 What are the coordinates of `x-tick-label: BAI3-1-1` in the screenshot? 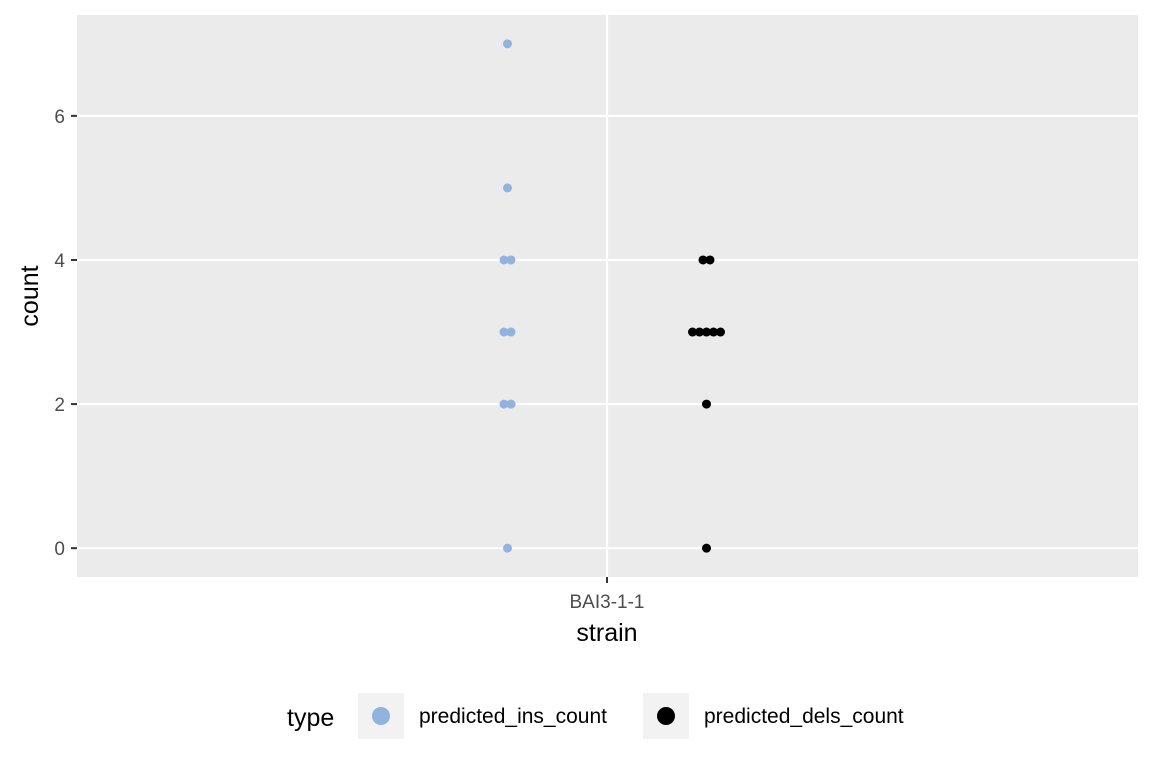 It's located at (607, 602).